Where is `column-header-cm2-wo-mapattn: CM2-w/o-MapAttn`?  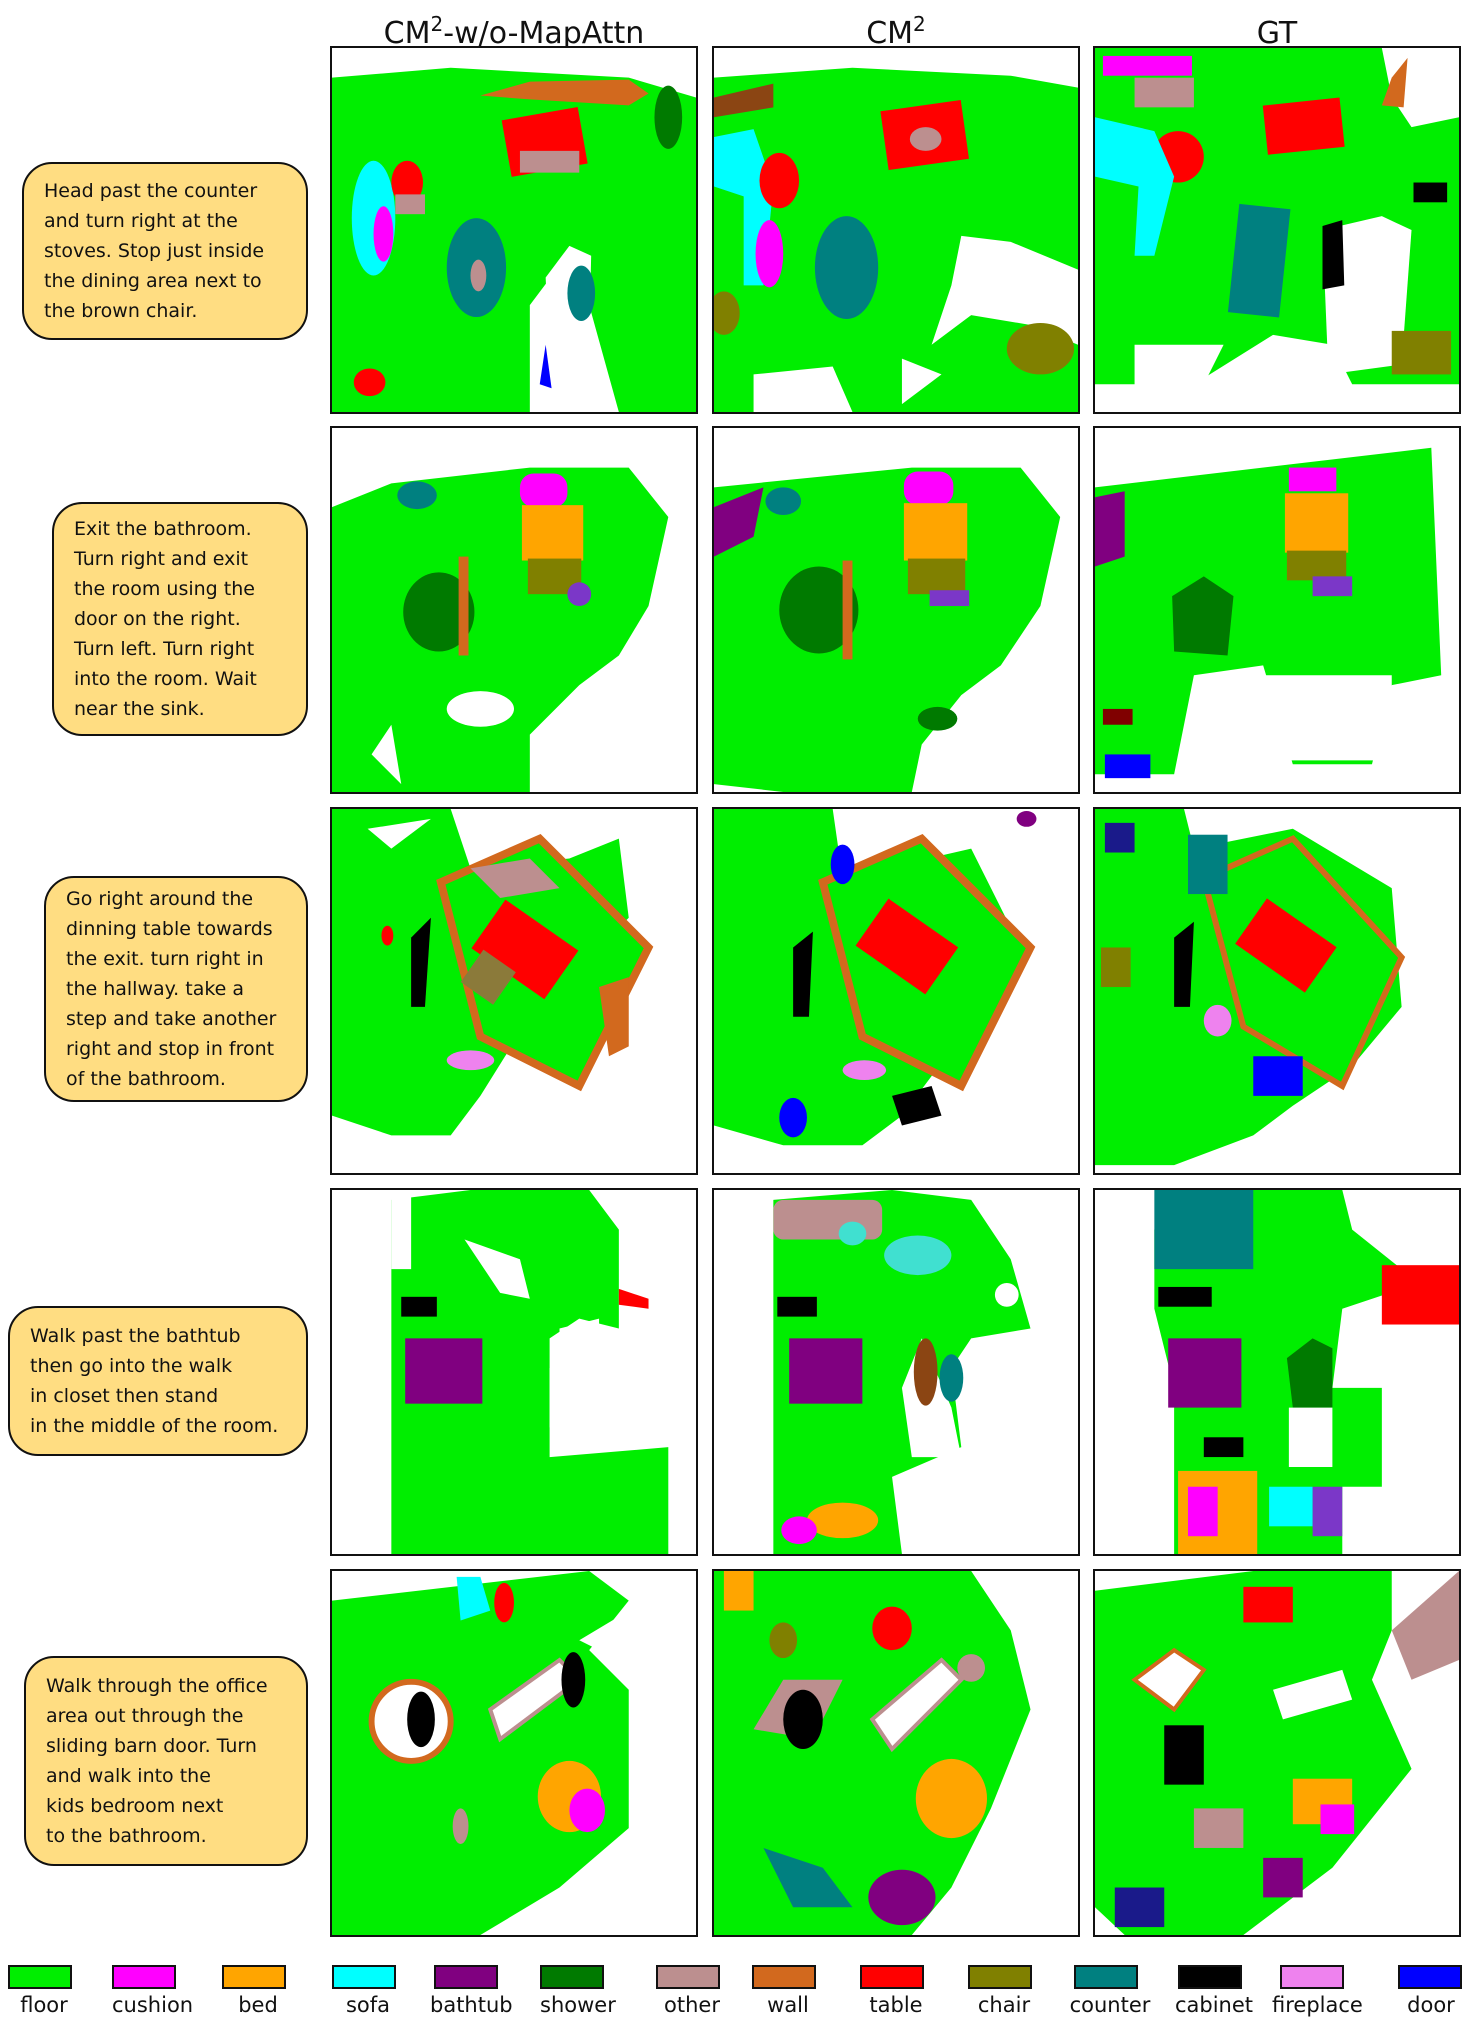
column-header-cm2-wo-mapattn: CM2-w/o-MapAttn is located at coordinates (514, 27).